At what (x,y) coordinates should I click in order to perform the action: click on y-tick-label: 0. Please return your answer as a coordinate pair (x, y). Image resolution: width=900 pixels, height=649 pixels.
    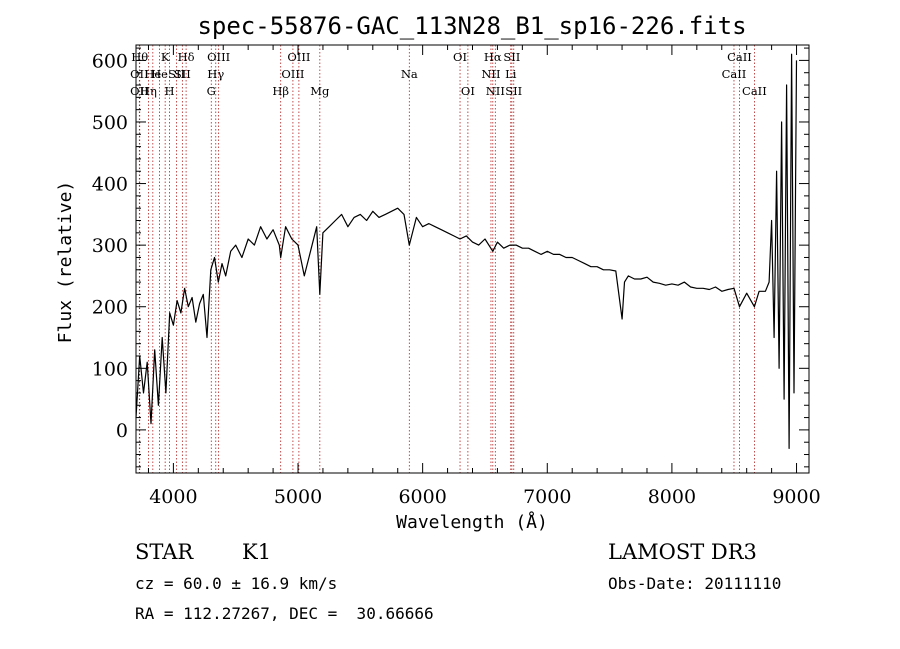
    Looking at the image, I should click on (122, 431).